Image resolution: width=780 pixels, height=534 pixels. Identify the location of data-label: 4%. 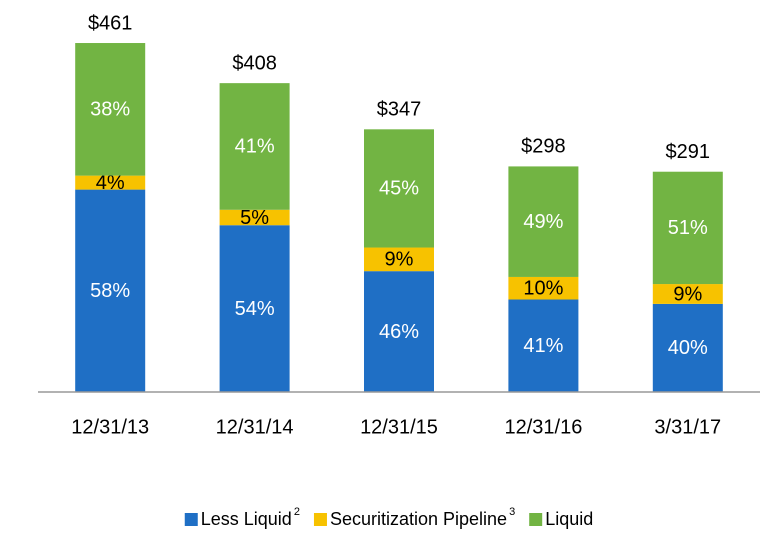
(110, 183).